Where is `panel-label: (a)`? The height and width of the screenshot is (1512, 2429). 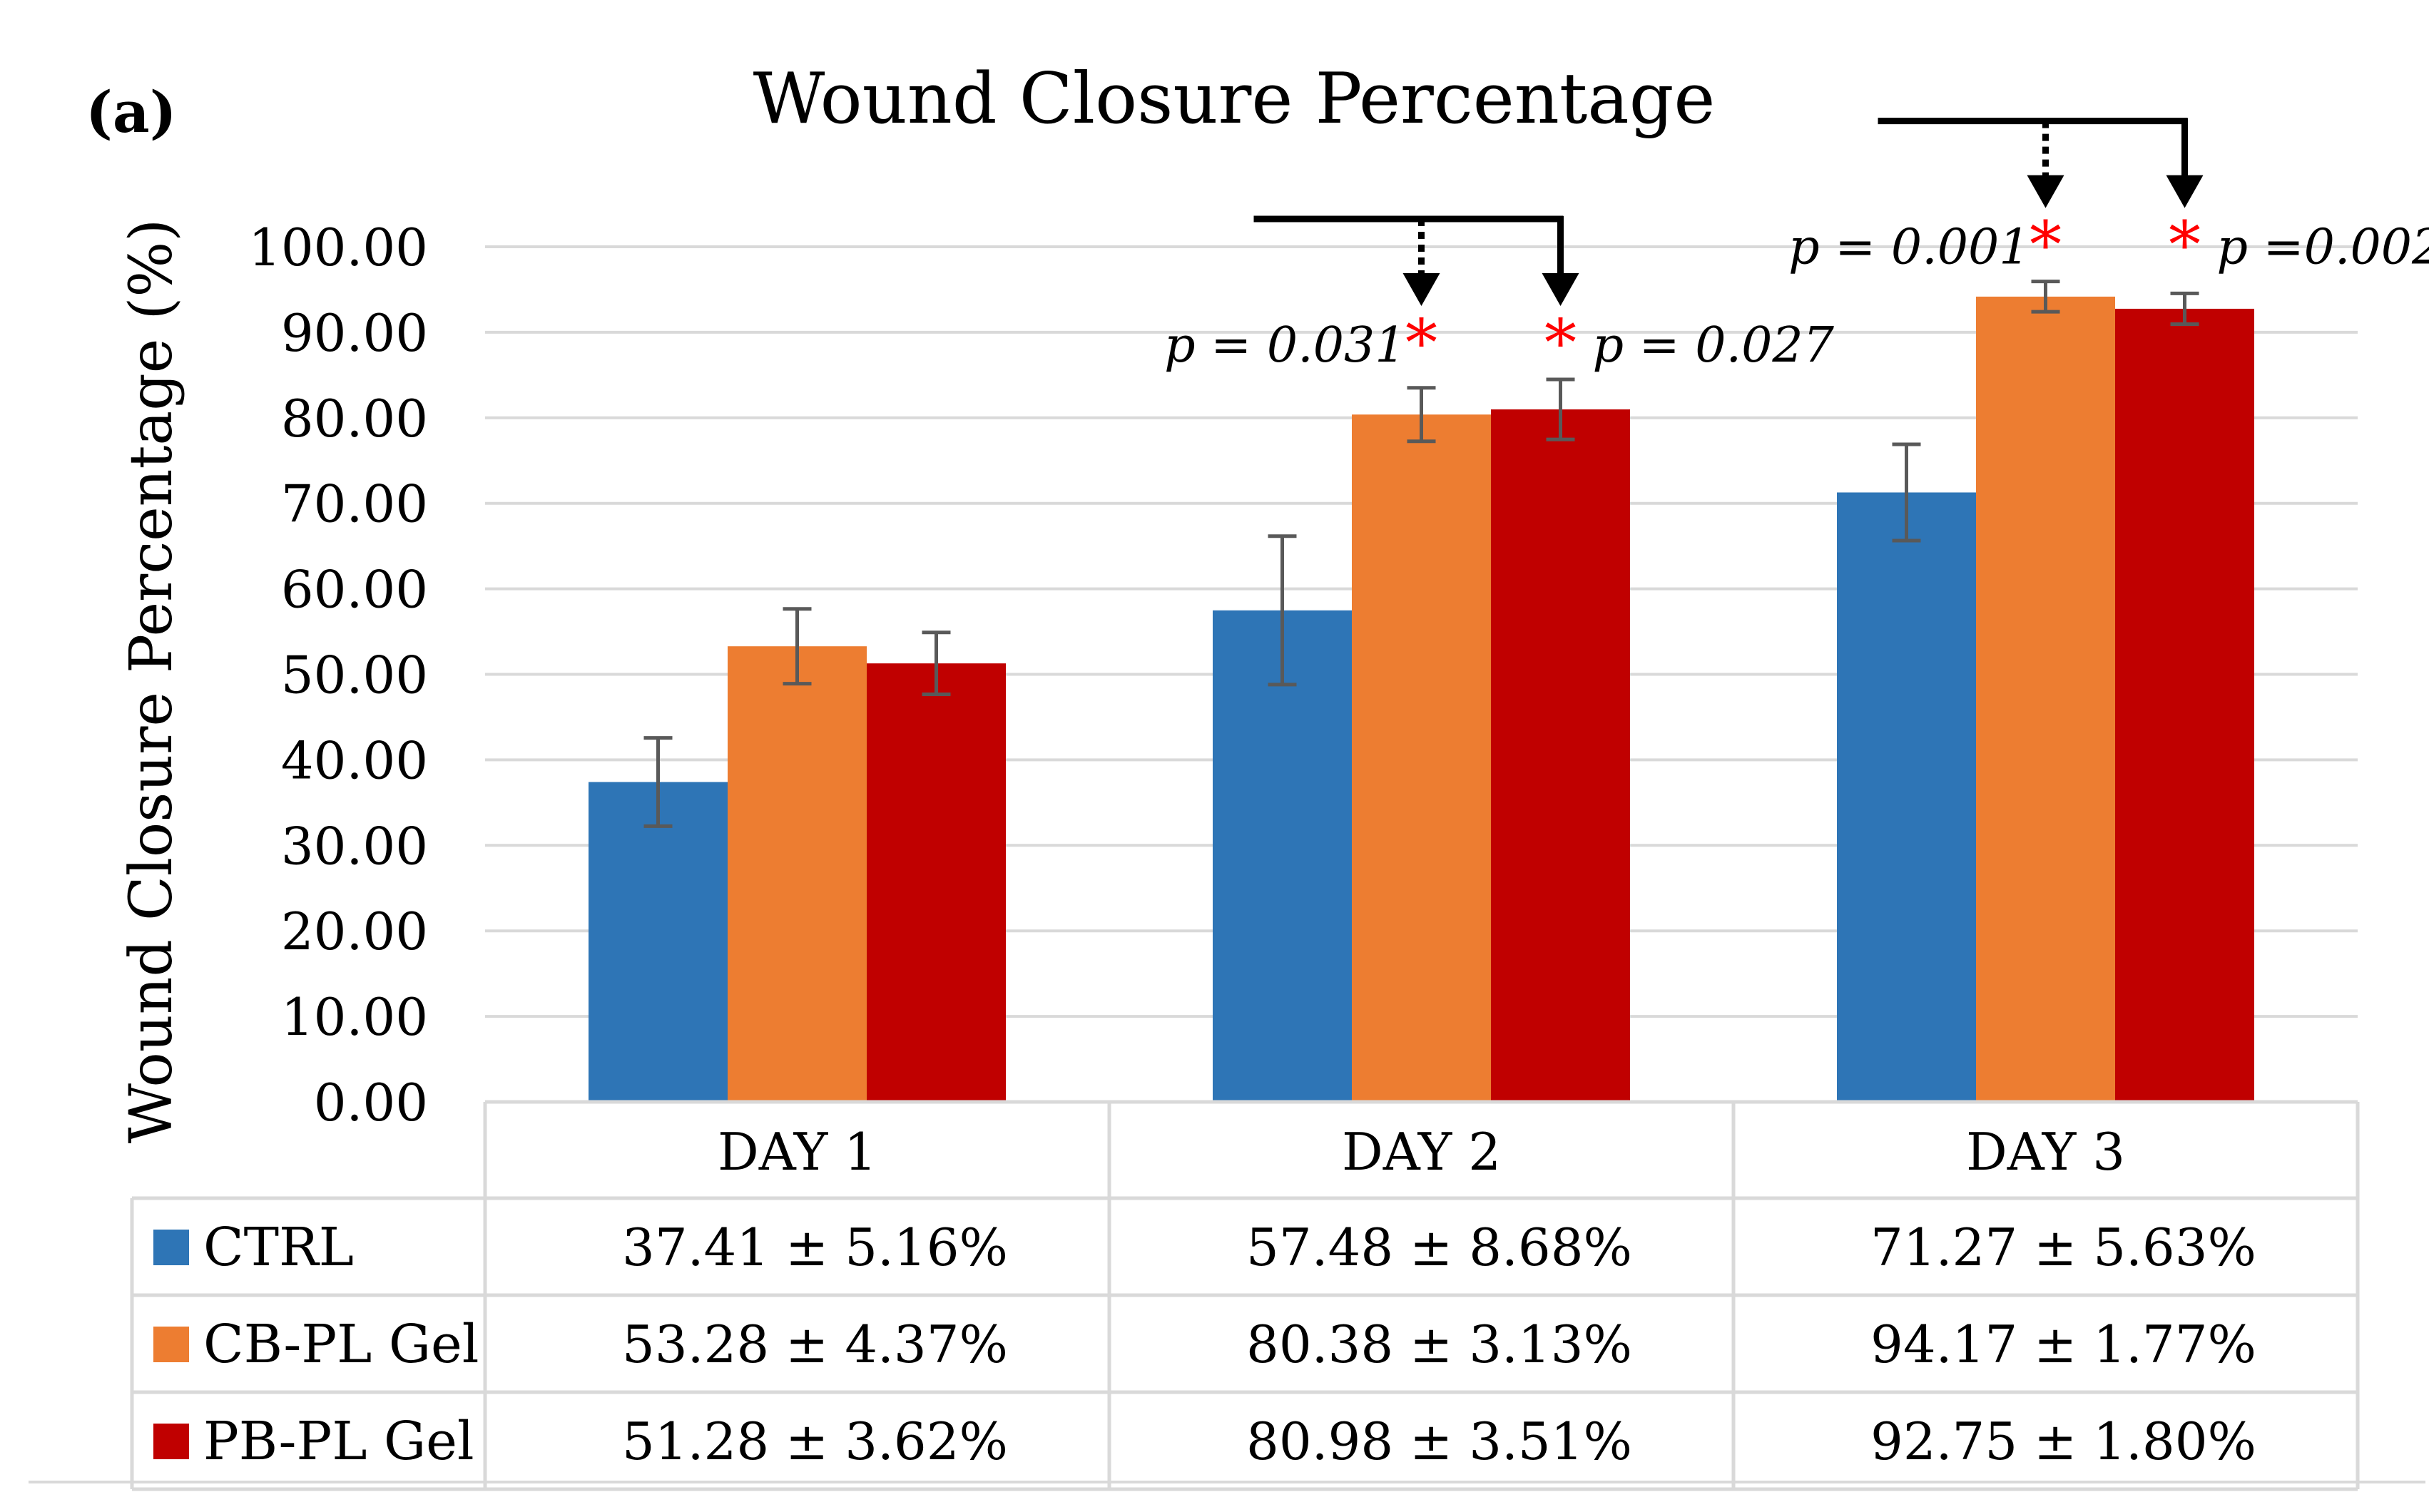 panel-label: (a) is located at coordinates (132, 111).